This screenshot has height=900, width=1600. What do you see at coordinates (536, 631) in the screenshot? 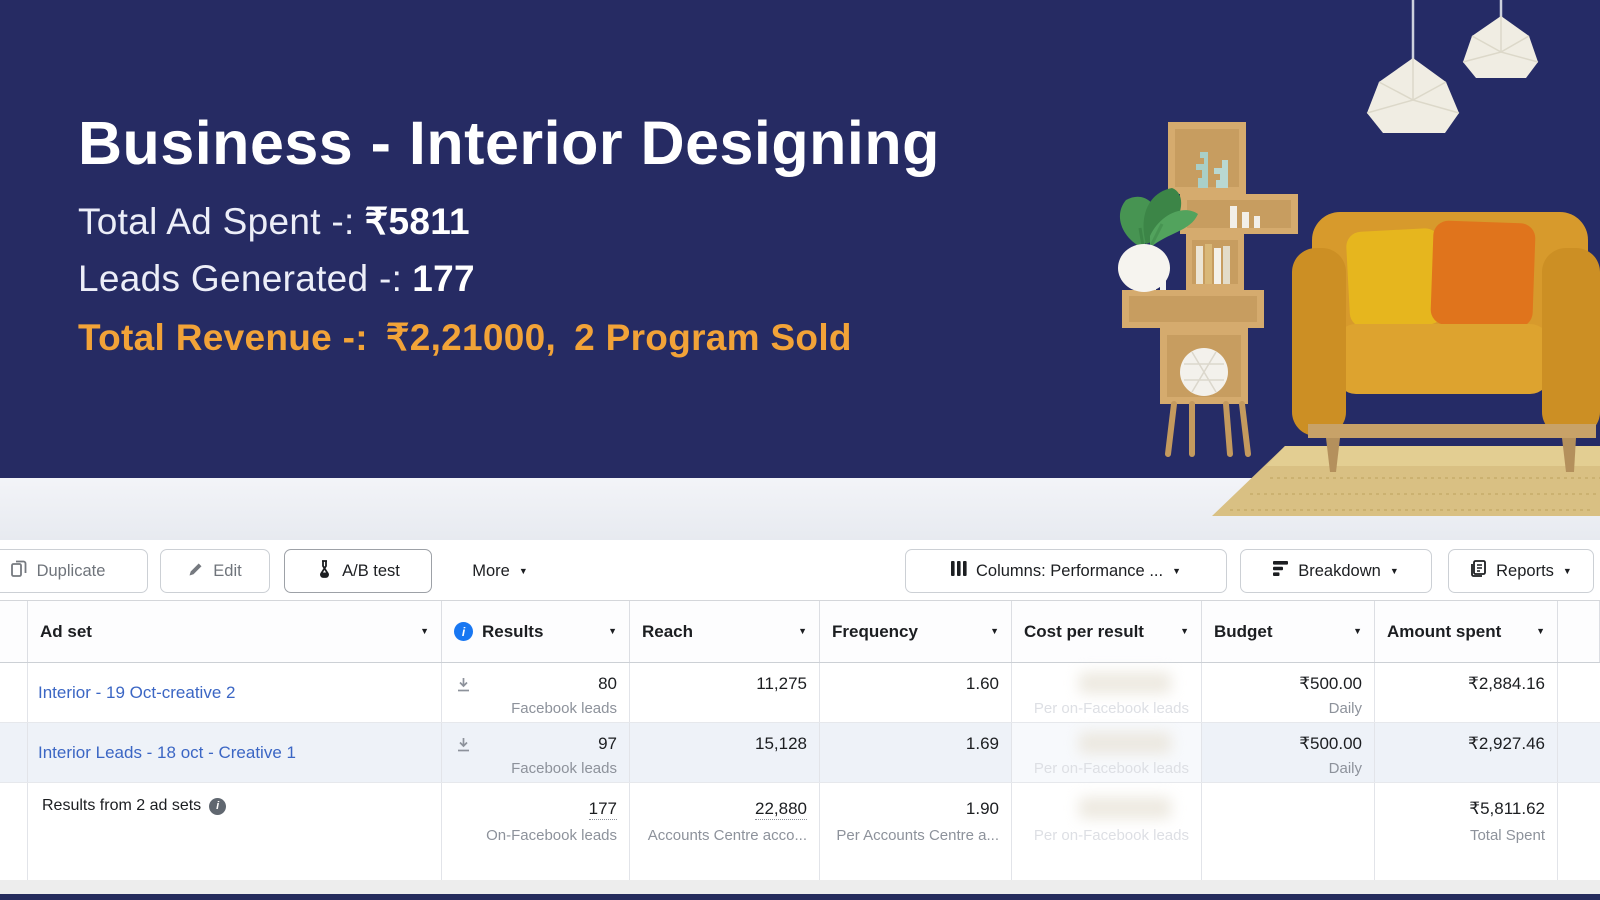
I see `header-results: i Results ▼` at bounding box center [536, 631].